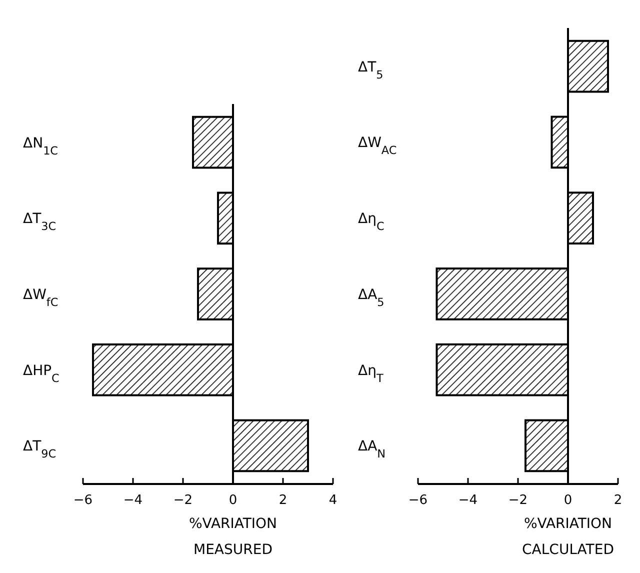 This screenshot has height=573, width=640. Describe the element at coordinates (568, 550) in the screenshot. I see `text: CALCULATED` at that location.